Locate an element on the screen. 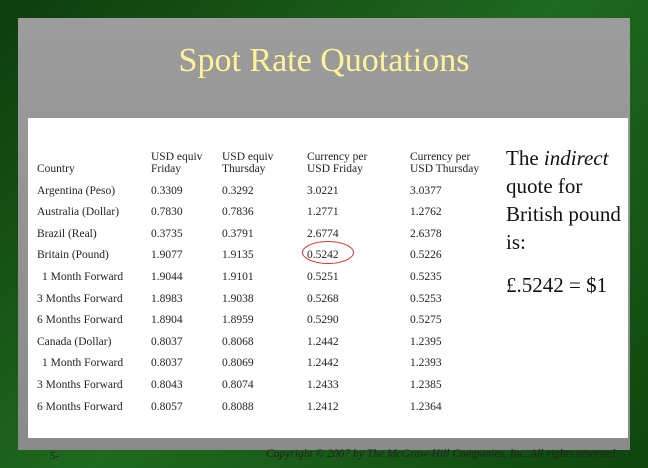 The image size is (648, 468). table-row: Canada (Dollar) 0.8037 0.8068 1.2442 1.2395 is located at coordinates (270, 337).